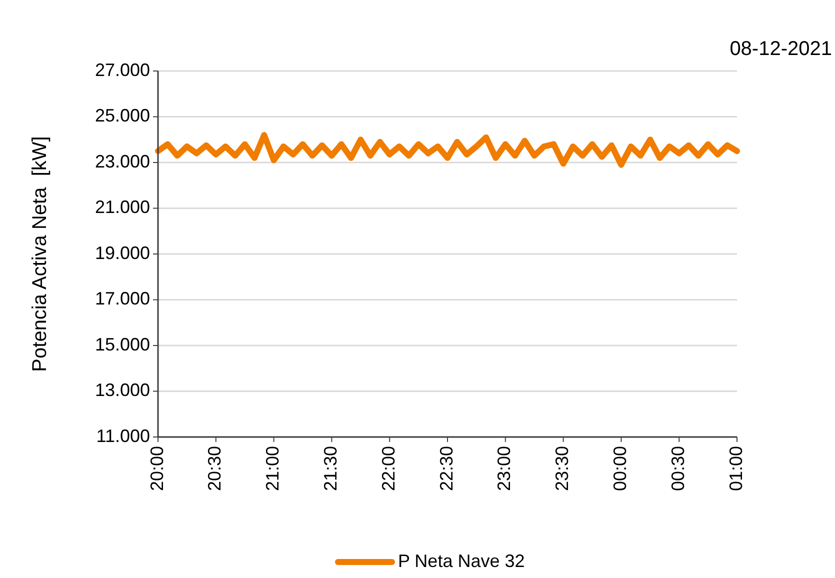 The height and width of the screenshot is (578, 835). Describe the element at coordinates (40, 254) in the screenshot. I see `y-axis-title: Potencia Activa Neta [kW]` at that location.